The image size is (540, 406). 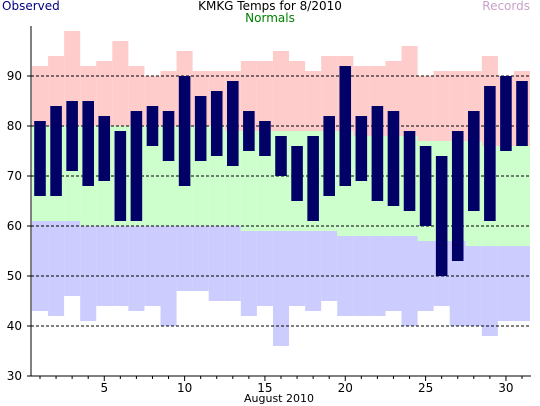 I want to click on x-tick-label-5: 5, so click(x=104, y=388).